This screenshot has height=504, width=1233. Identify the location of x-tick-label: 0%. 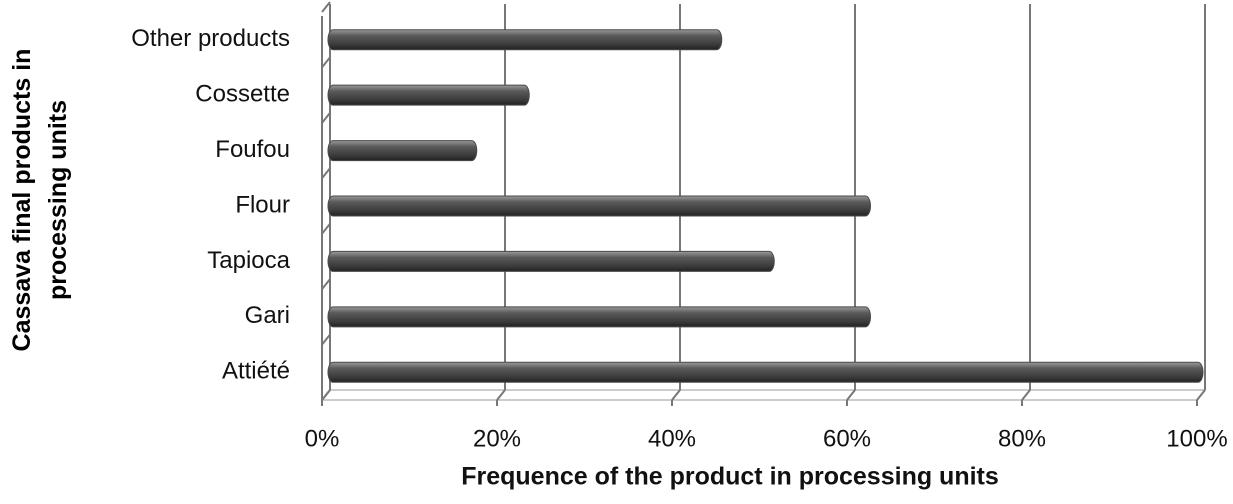
(322, 438).